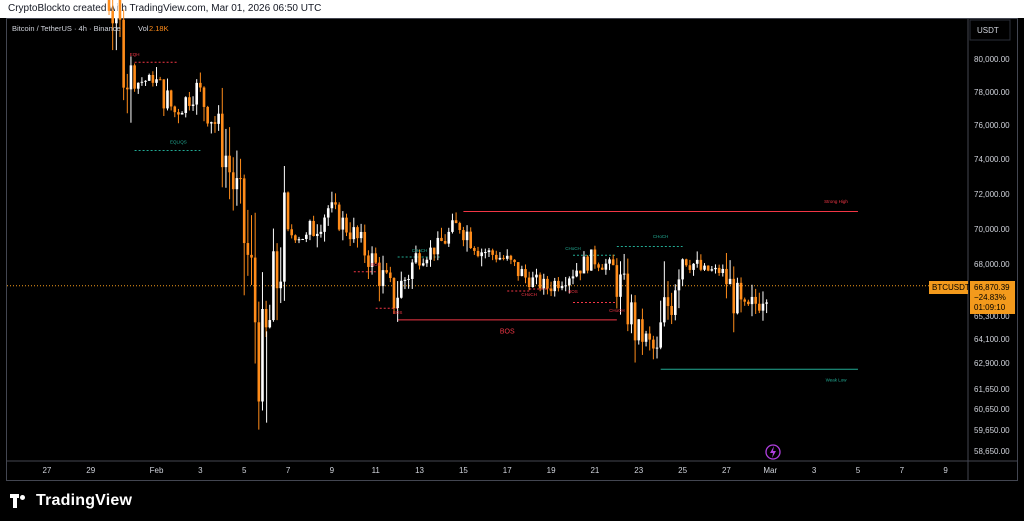  Describe the element at coordinates (288, 470) in the screenshot. I see `date-tick-label: 7` at that location.